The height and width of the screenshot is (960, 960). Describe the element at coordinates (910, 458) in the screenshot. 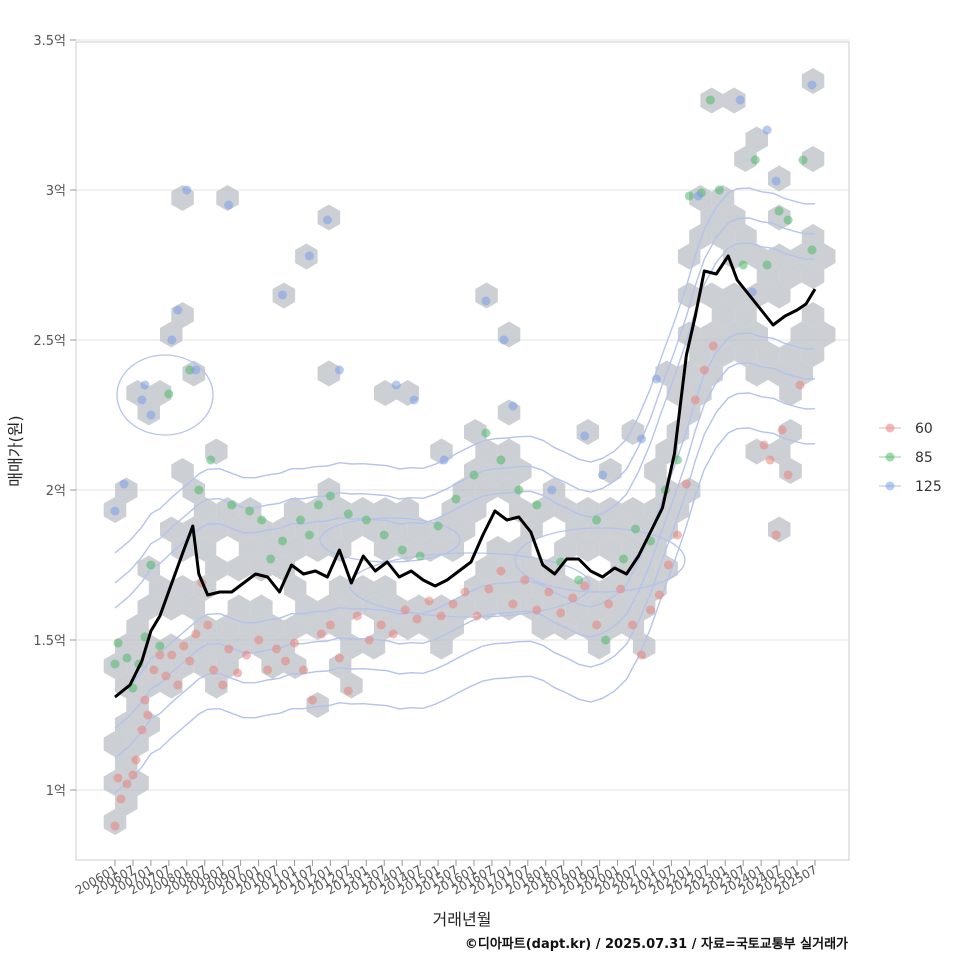

I see `legend: 60 85 125` at that location.